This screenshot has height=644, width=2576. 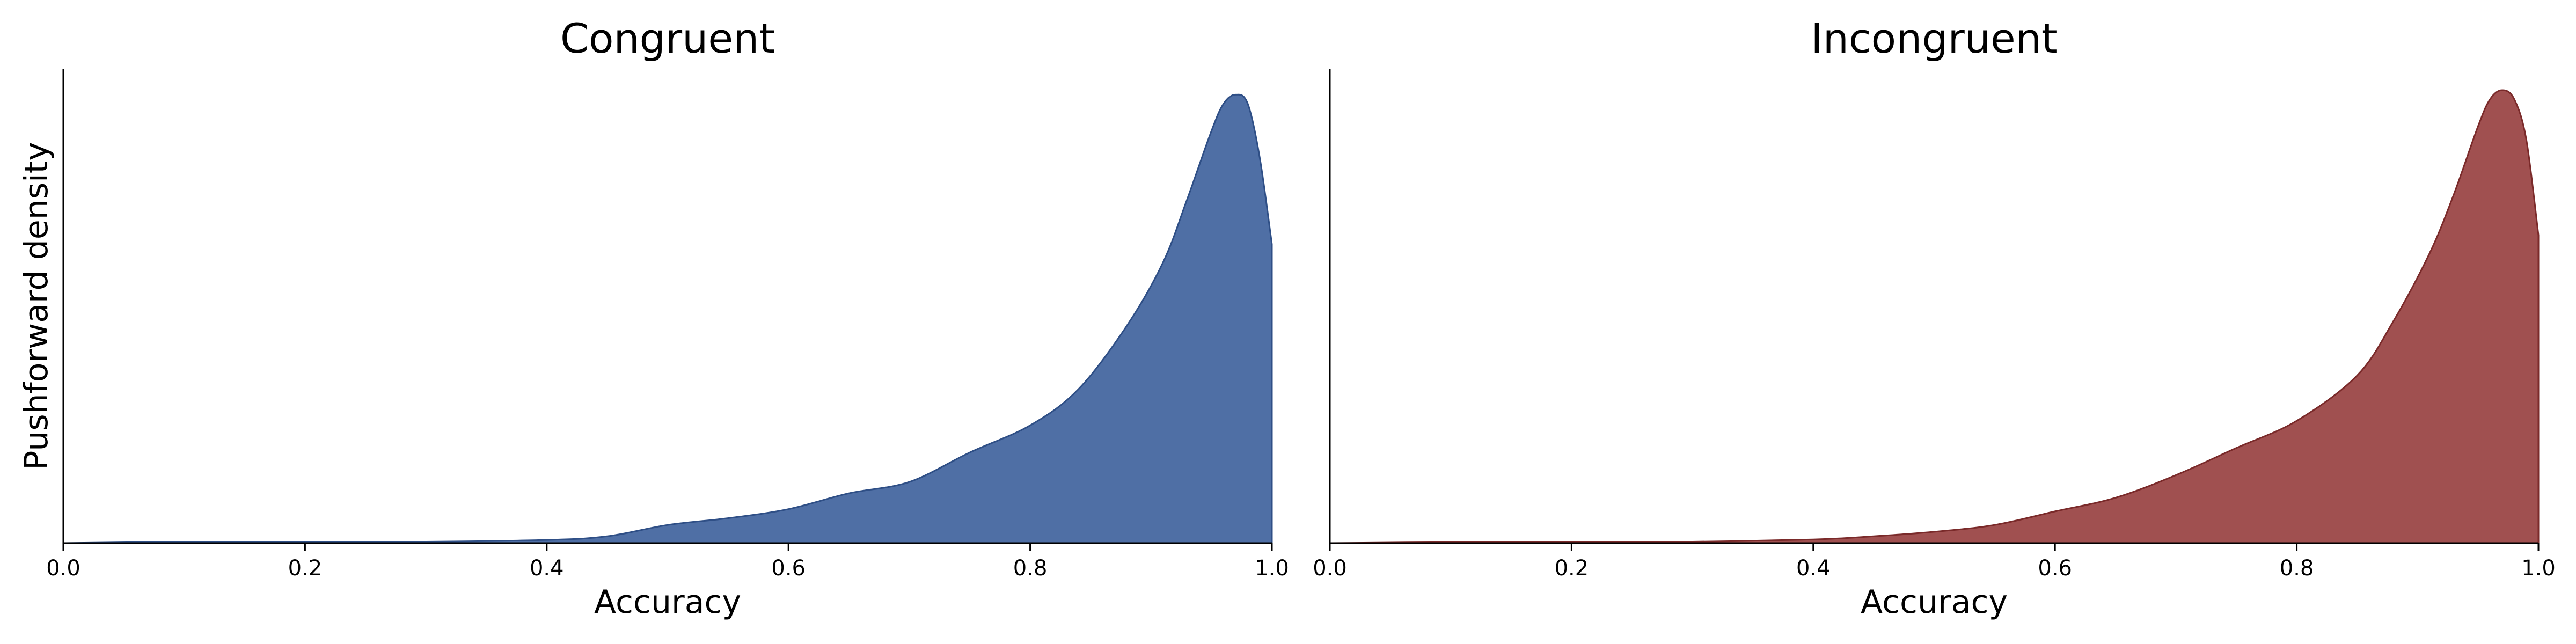 What do you see at coordinates (547, 568) in the screenshot?
I see `congruent-x-tick-label: 0.4` at bounding box center [547, 568].